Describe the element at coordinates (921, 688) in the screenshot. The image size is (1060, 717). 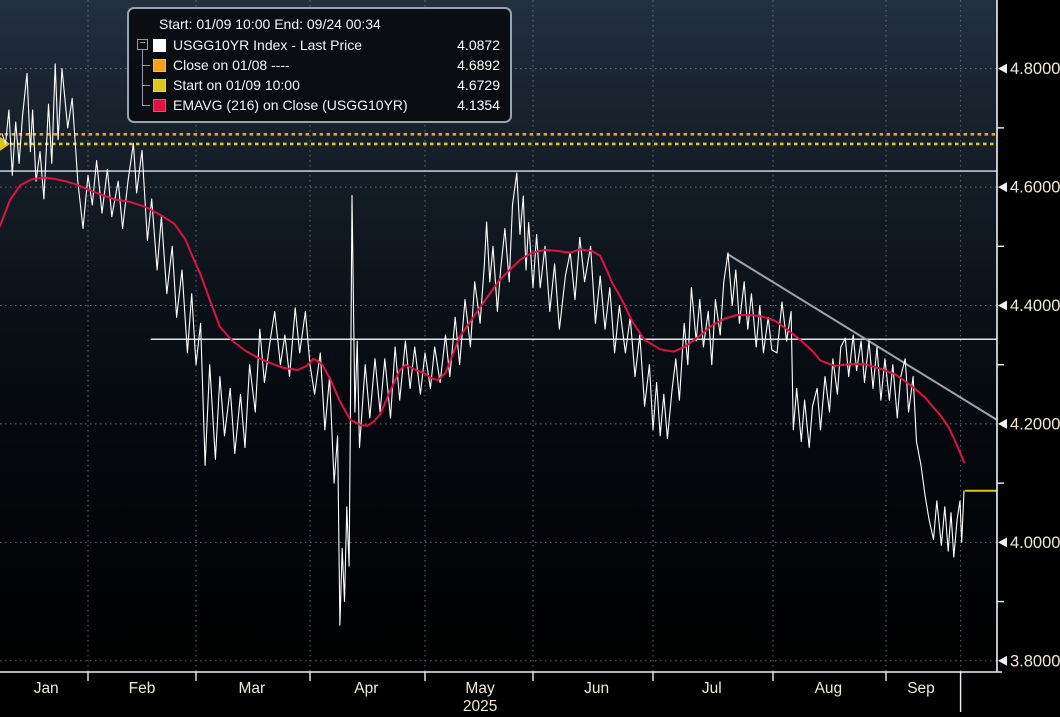
I see `x-month-label: Sep` at that location.